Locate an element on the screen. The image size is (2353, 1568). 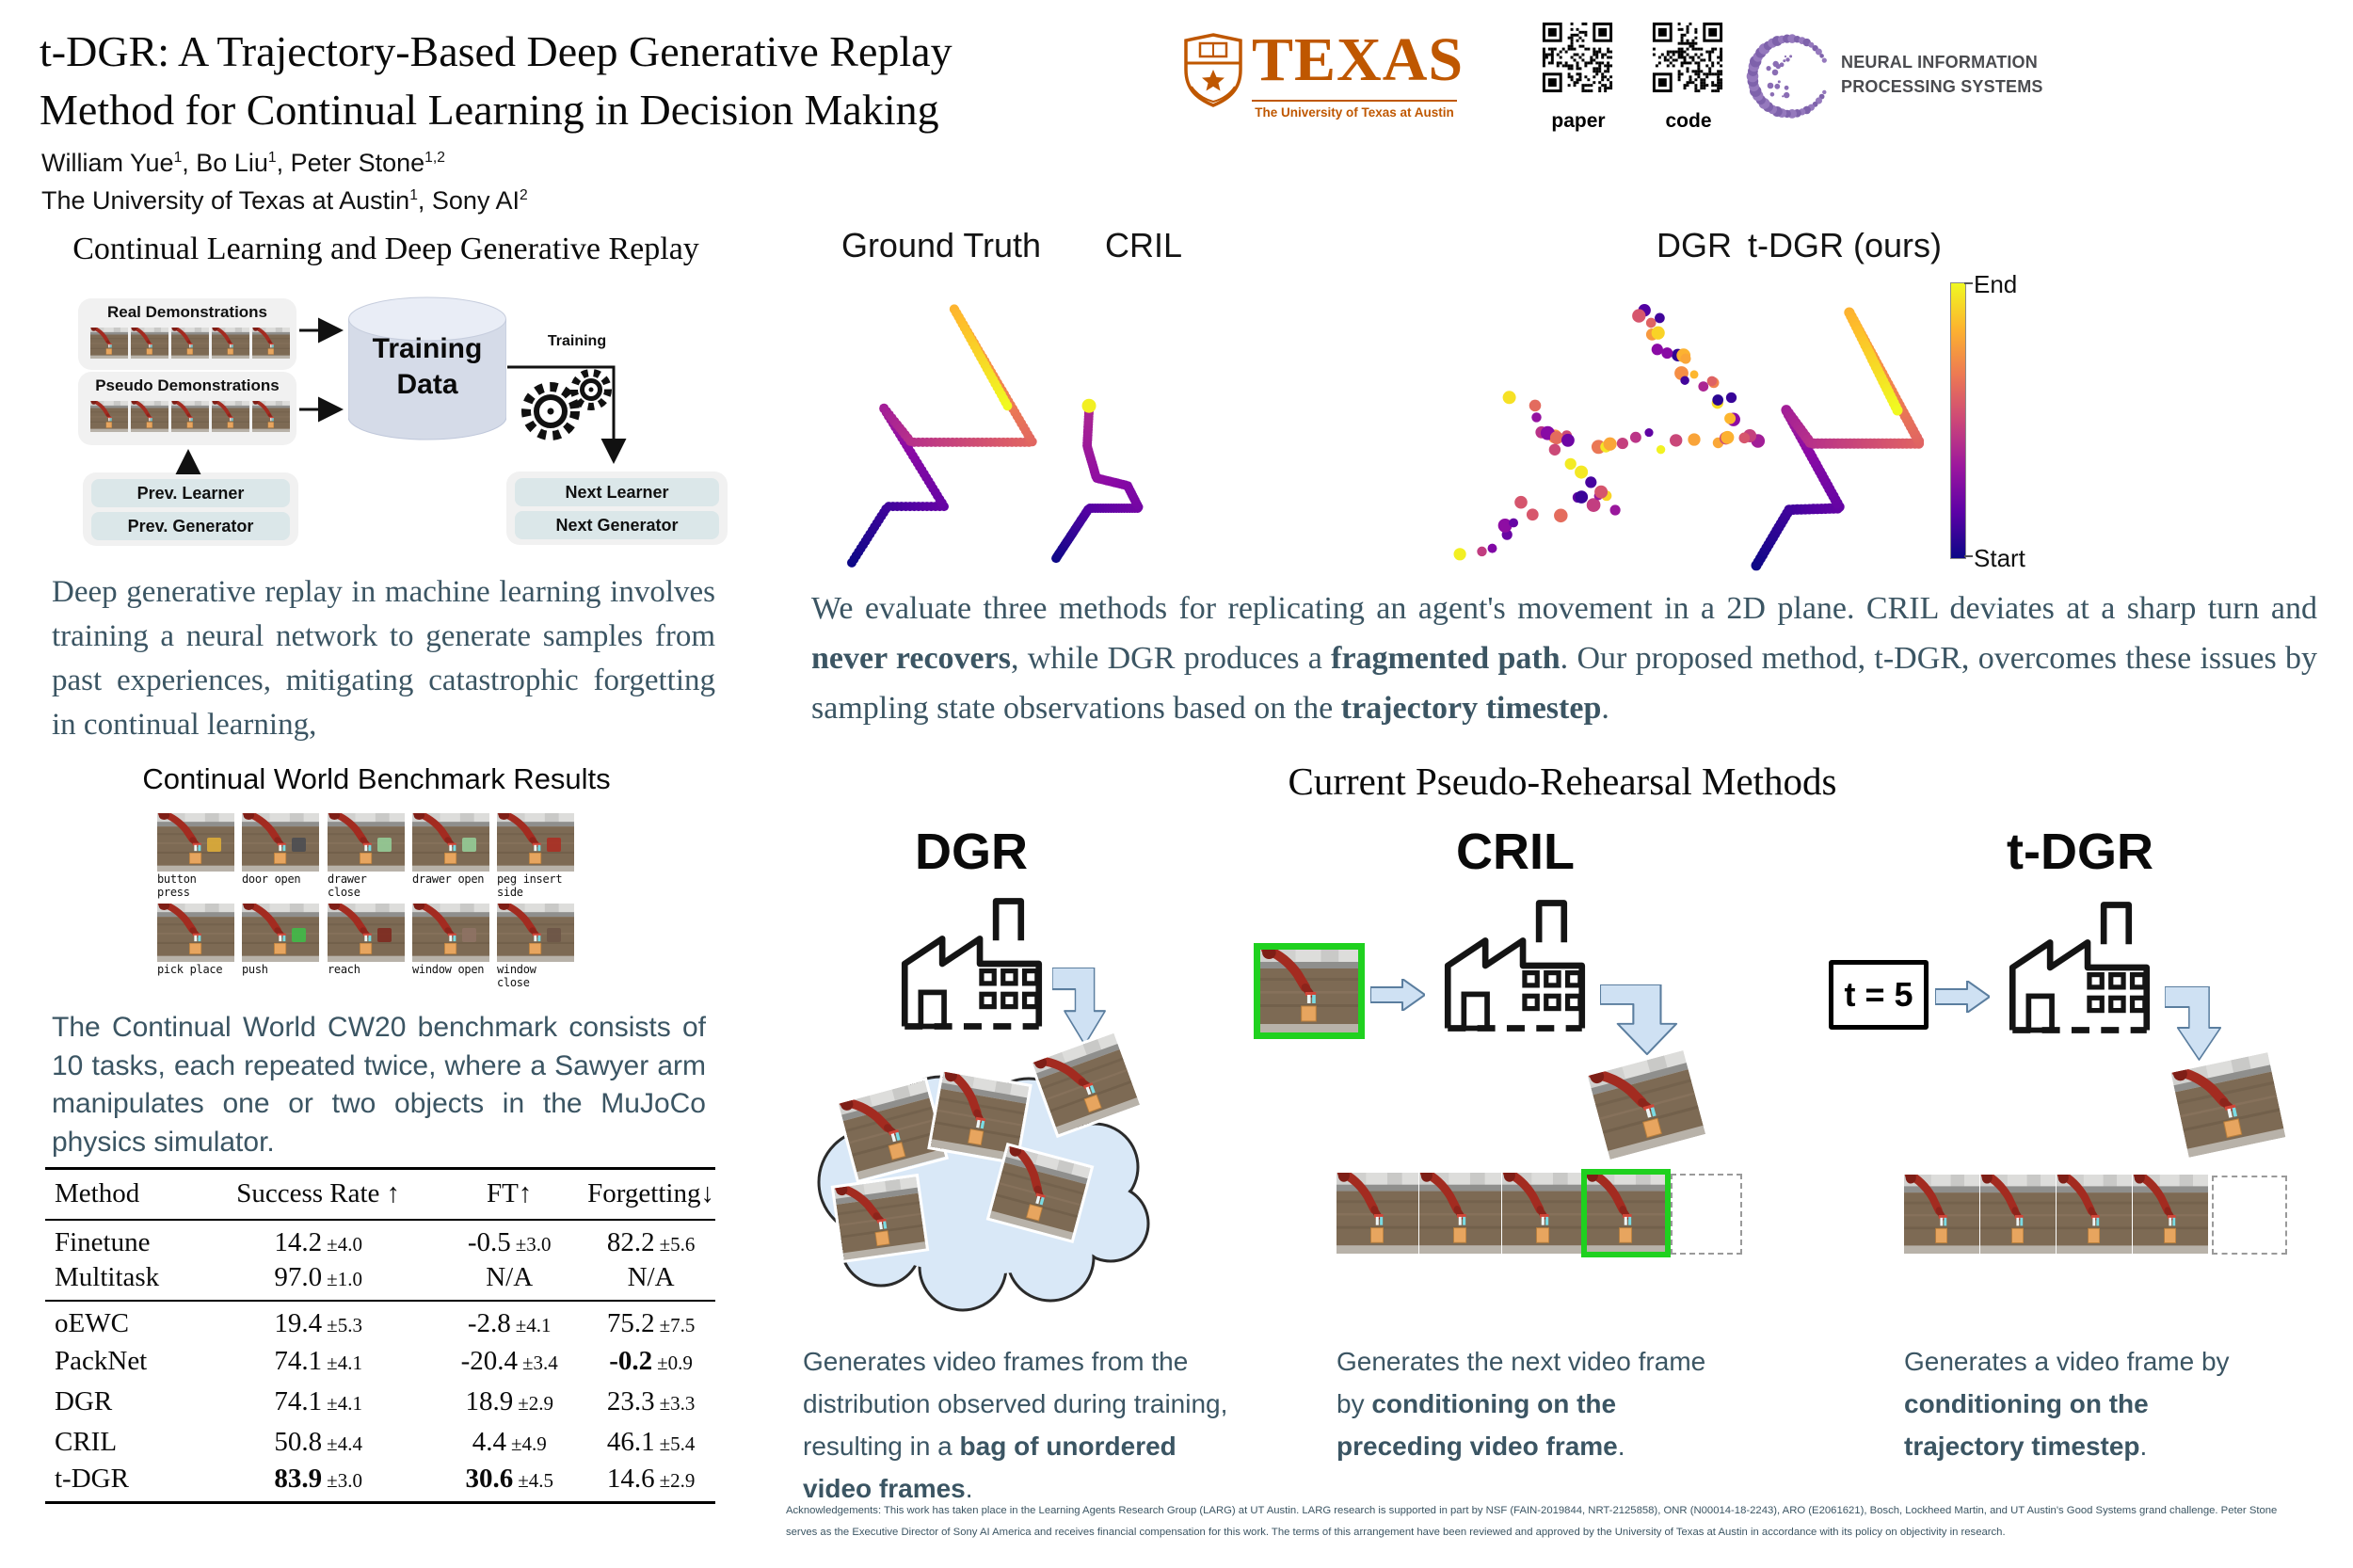
trajectory-plots is located at coordinates (1386, 437).